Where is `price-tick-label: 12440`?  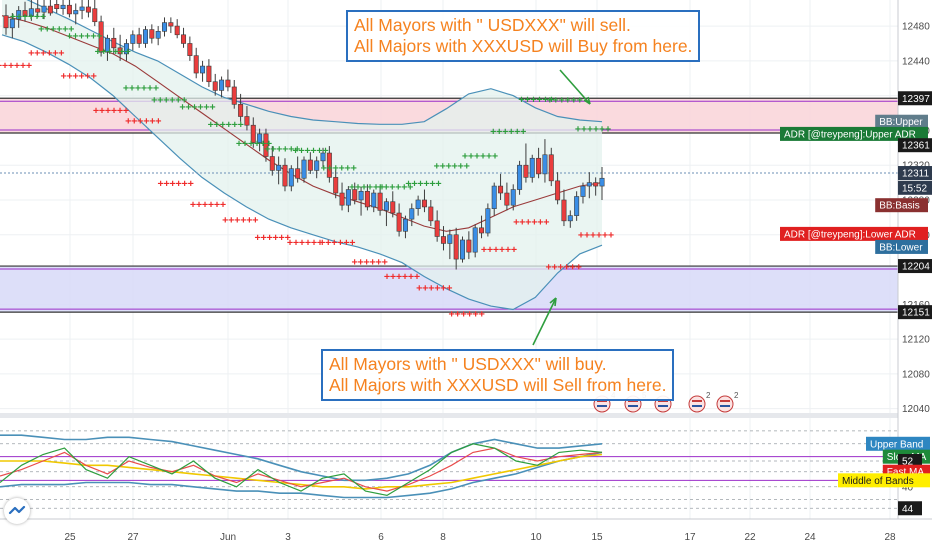 price-tick-label: 12440 is located at coordinates (916, 61).